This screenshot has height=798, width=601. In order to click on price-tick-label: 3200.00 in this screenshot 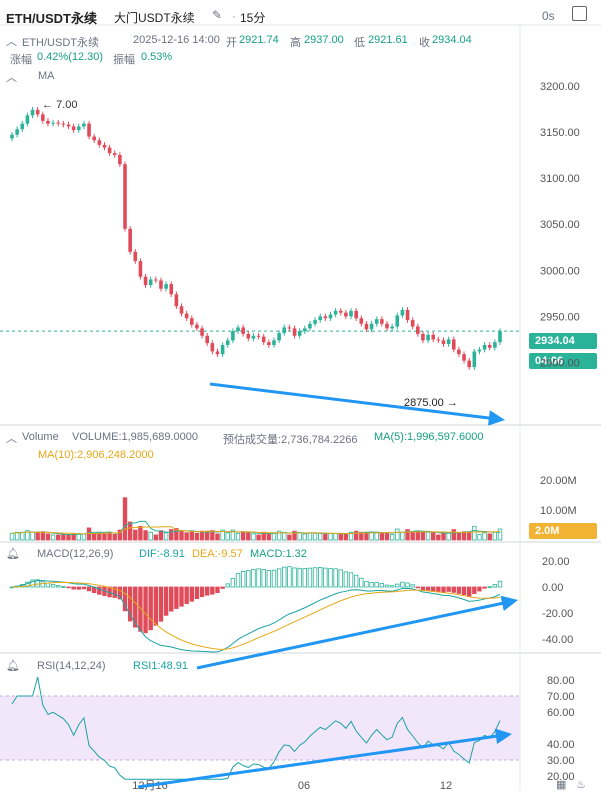, I will do `click(560, 87)`.